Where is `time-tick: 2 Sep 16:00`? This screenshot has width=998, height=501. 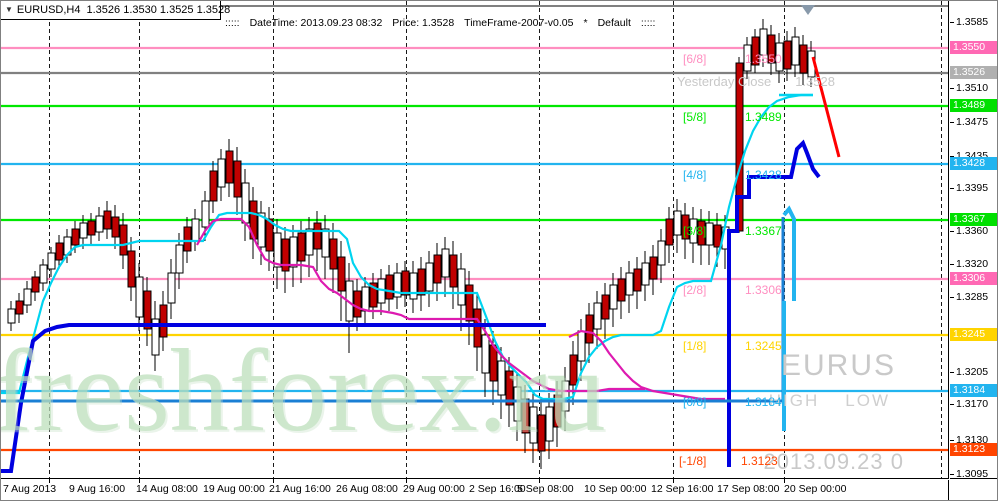 time-tick: 2 Sep 16:00 is located at coordinates (497, 489).